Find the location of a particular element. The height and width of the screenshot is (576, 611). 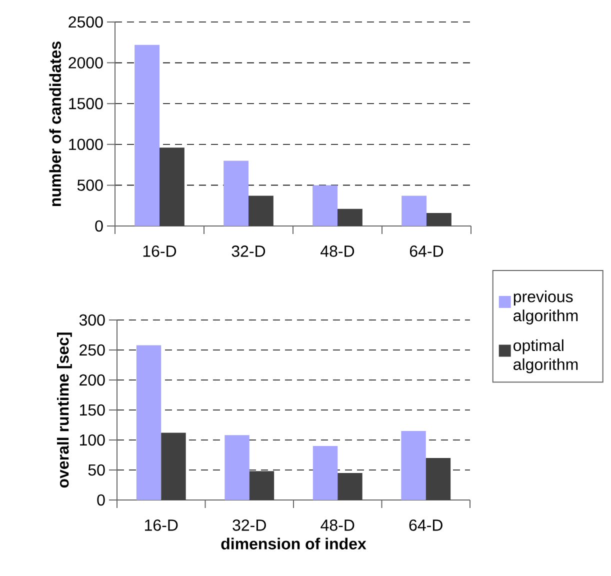

y-axis-title: overall runtime [sec] is located at coordinates (64, 410).